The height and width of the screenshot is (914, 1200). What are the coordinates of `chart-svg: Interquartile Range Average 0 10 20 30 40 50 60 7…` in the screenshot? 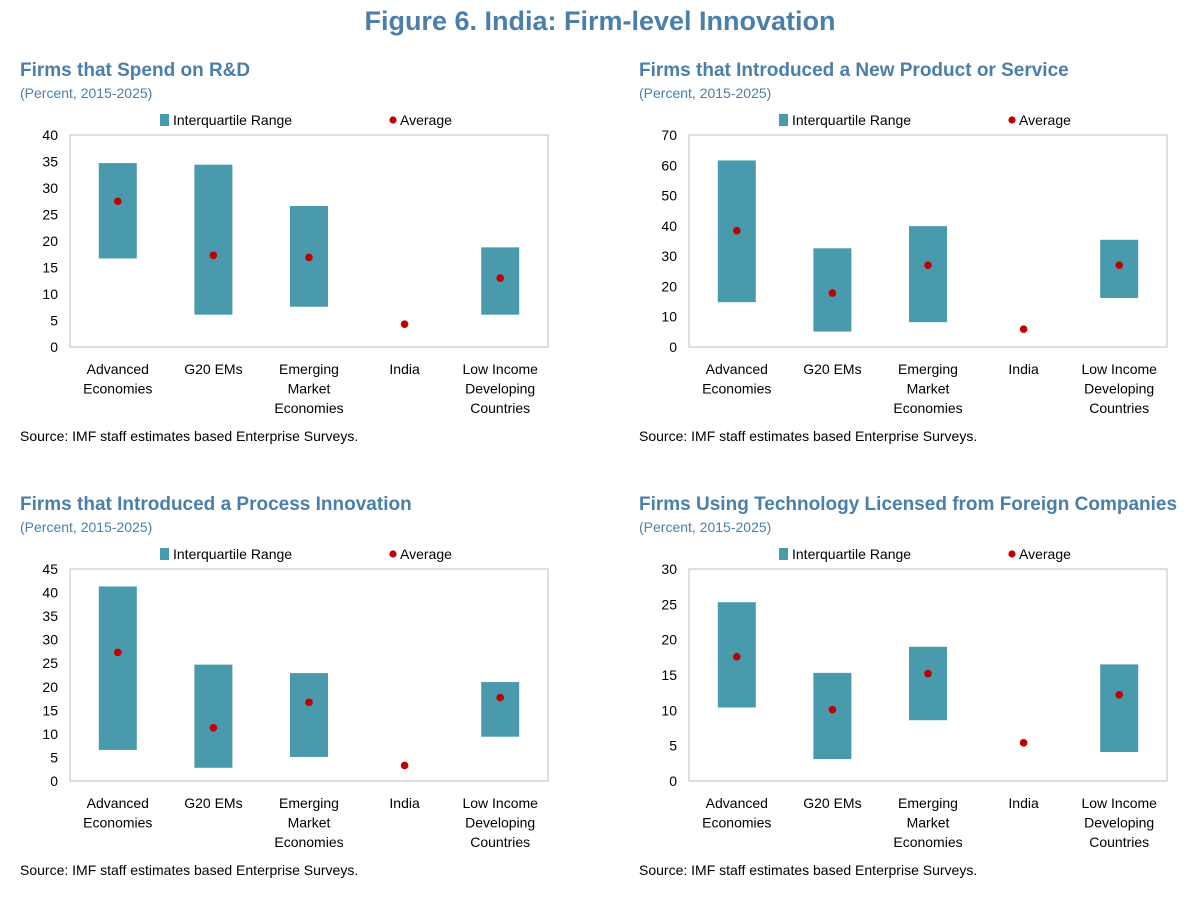 It's located at (914, 264).